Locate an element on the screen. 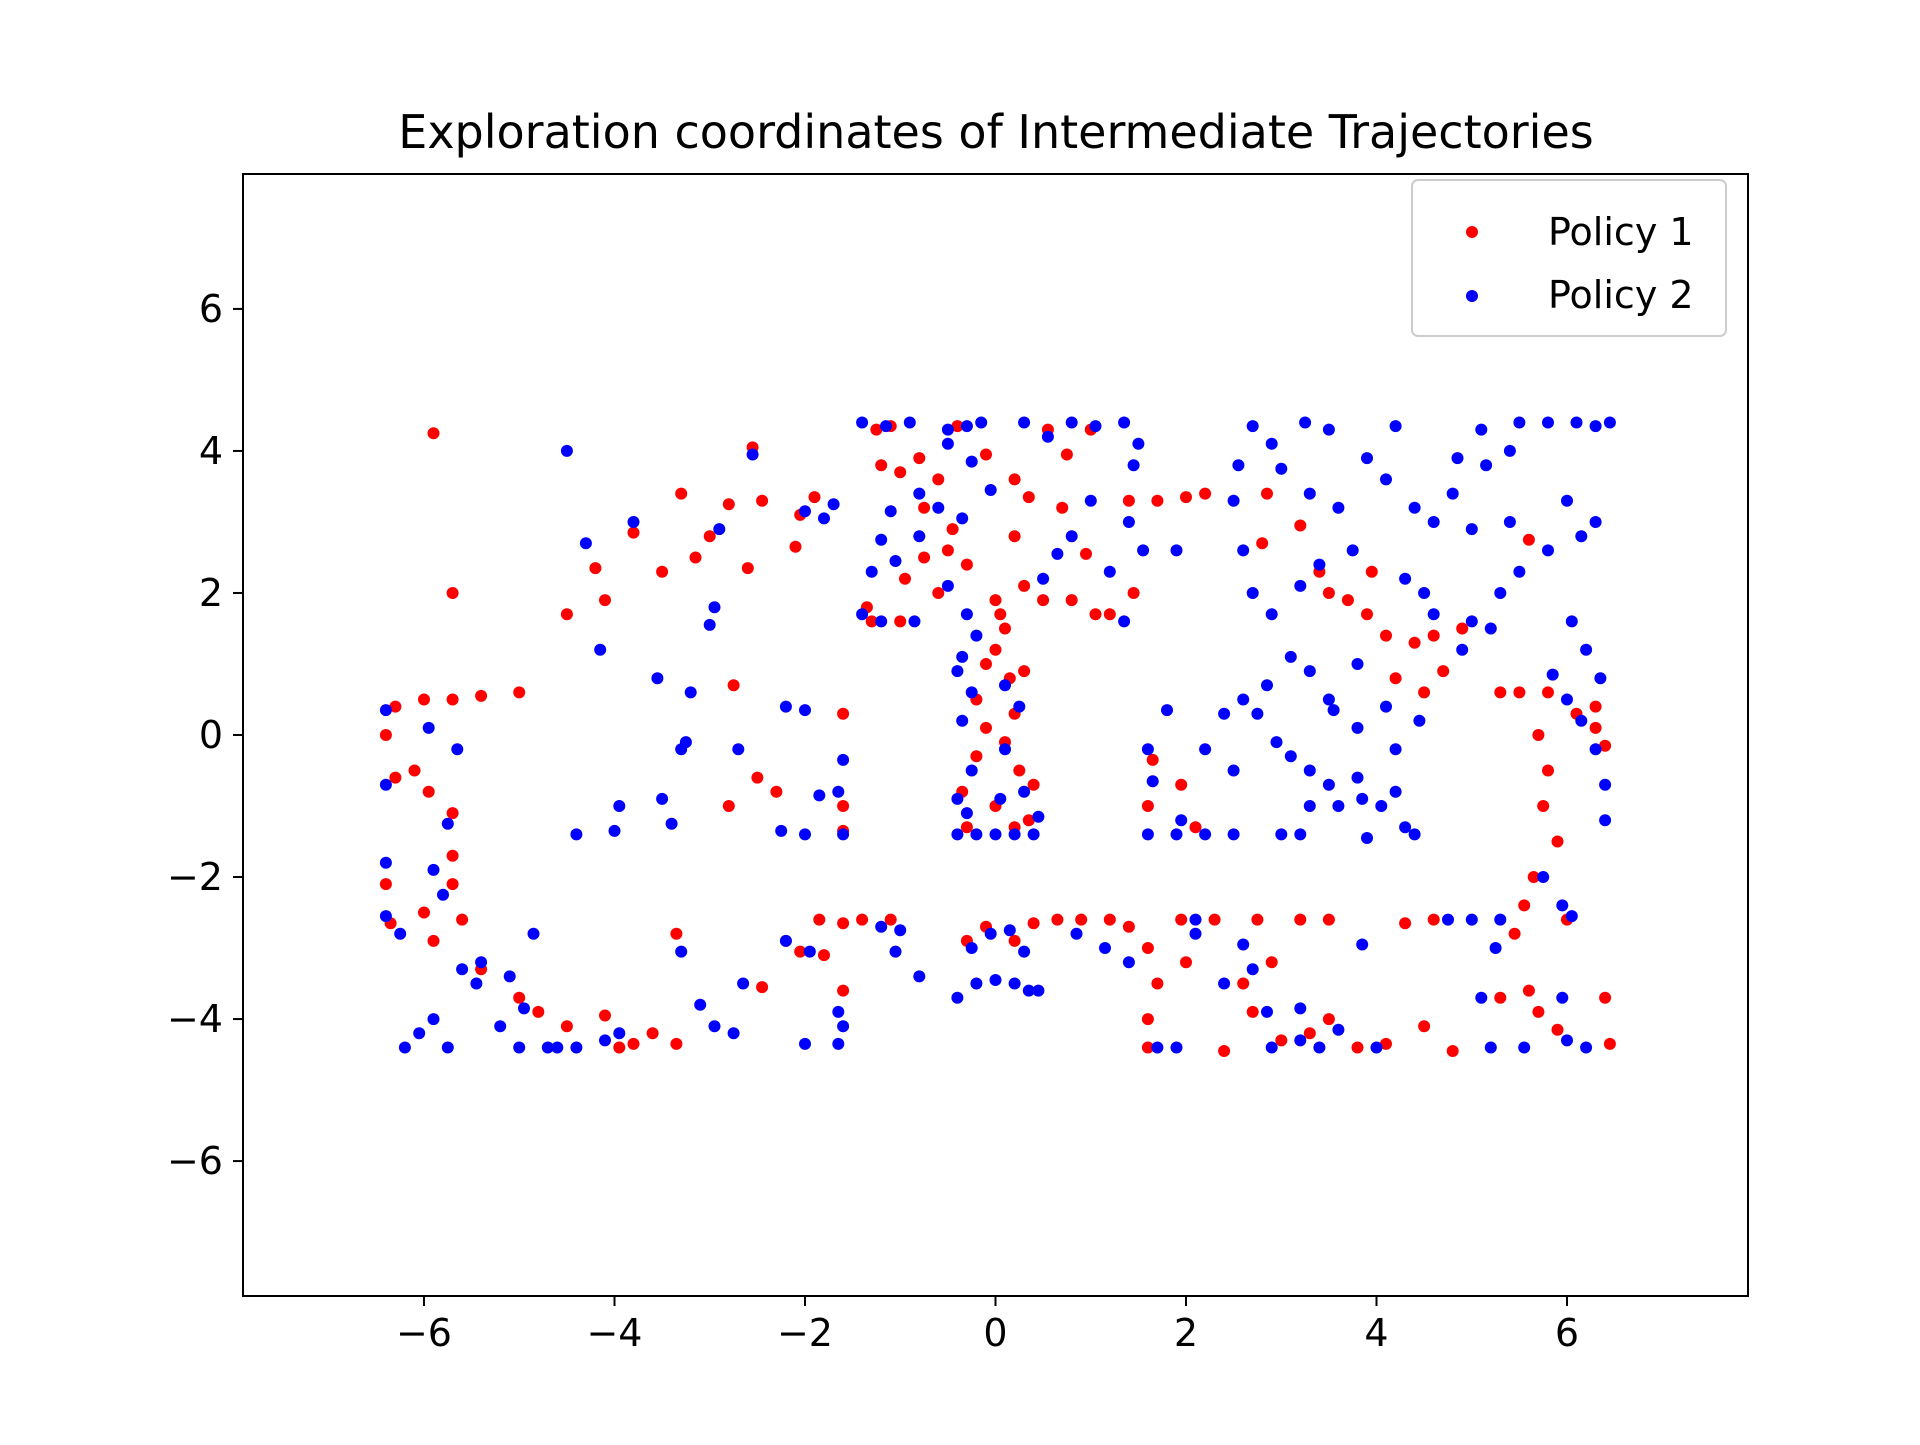 The width and height of the screenshot is (1920, 1445). legend: Policy 1 Policy 2 is located at coordinates (1569, 258).